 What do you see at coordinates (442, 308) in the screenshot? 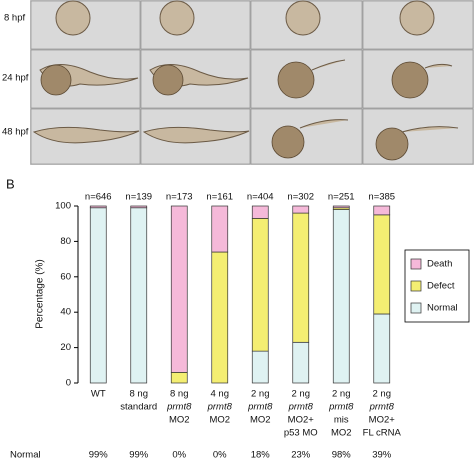
I see `legend-label: Normal` at bounding box center [442, 308].